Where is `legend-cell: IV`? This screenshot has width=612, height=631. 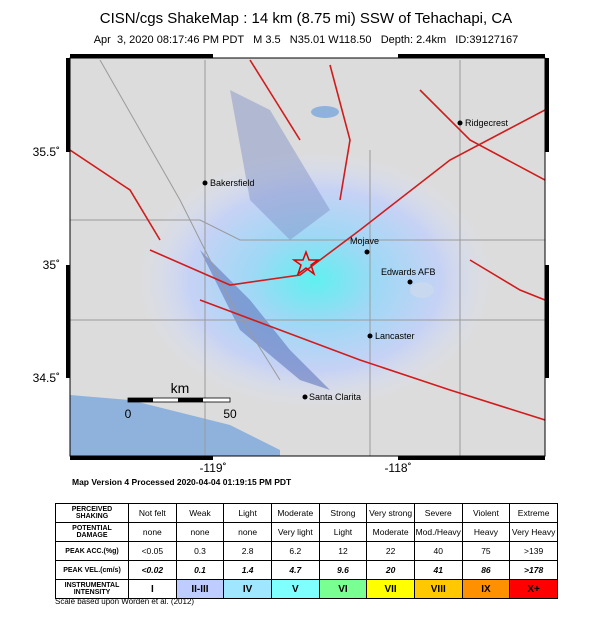
legend-cell: IV is located at coordinates (247, 589).